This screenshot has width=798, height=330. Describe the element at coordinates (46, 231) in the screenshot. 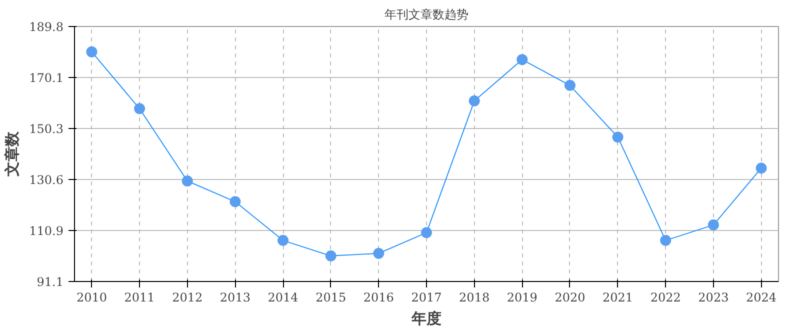

I see `y-tick-label: 110.9` at that location.